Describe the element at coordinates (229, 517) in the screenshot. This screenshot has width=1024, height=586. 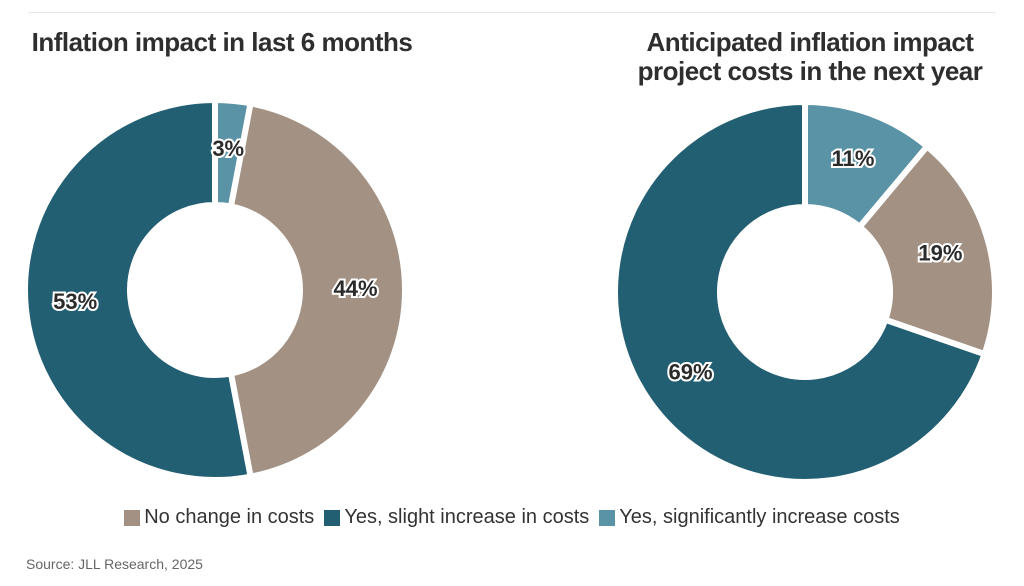
I see `legend-label: No change in costs` at that location.